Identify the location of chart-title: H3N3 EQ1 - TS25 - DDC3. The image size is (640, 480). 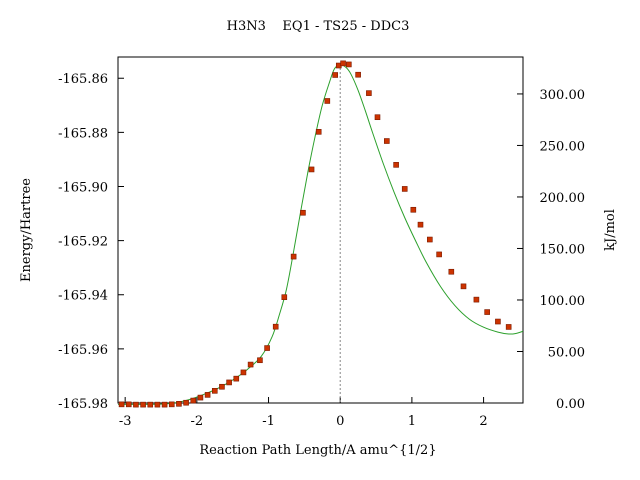
(318, 26).